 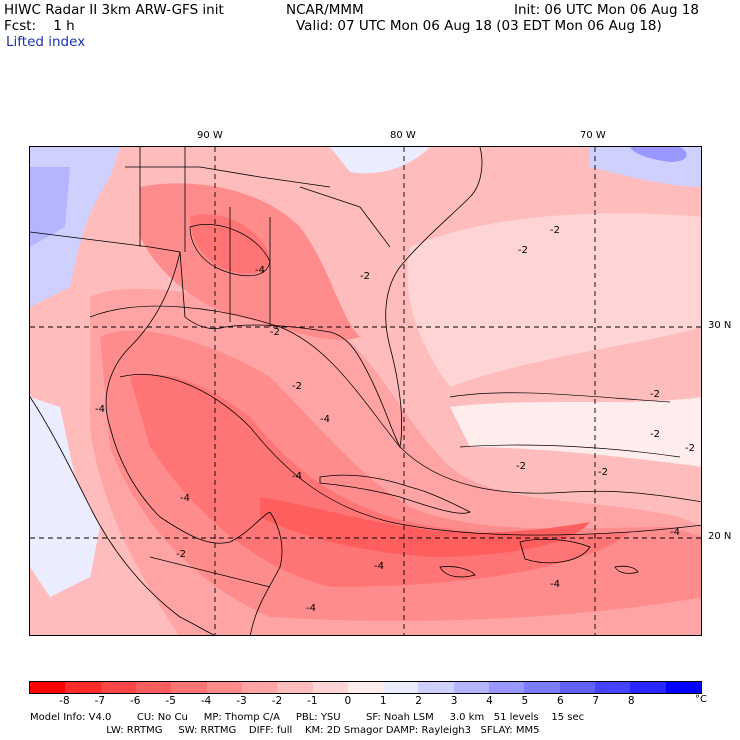 What do you see at coordinates (395, 494) in the screenshot?
I see `cuba` at bounding box center [395, 494].